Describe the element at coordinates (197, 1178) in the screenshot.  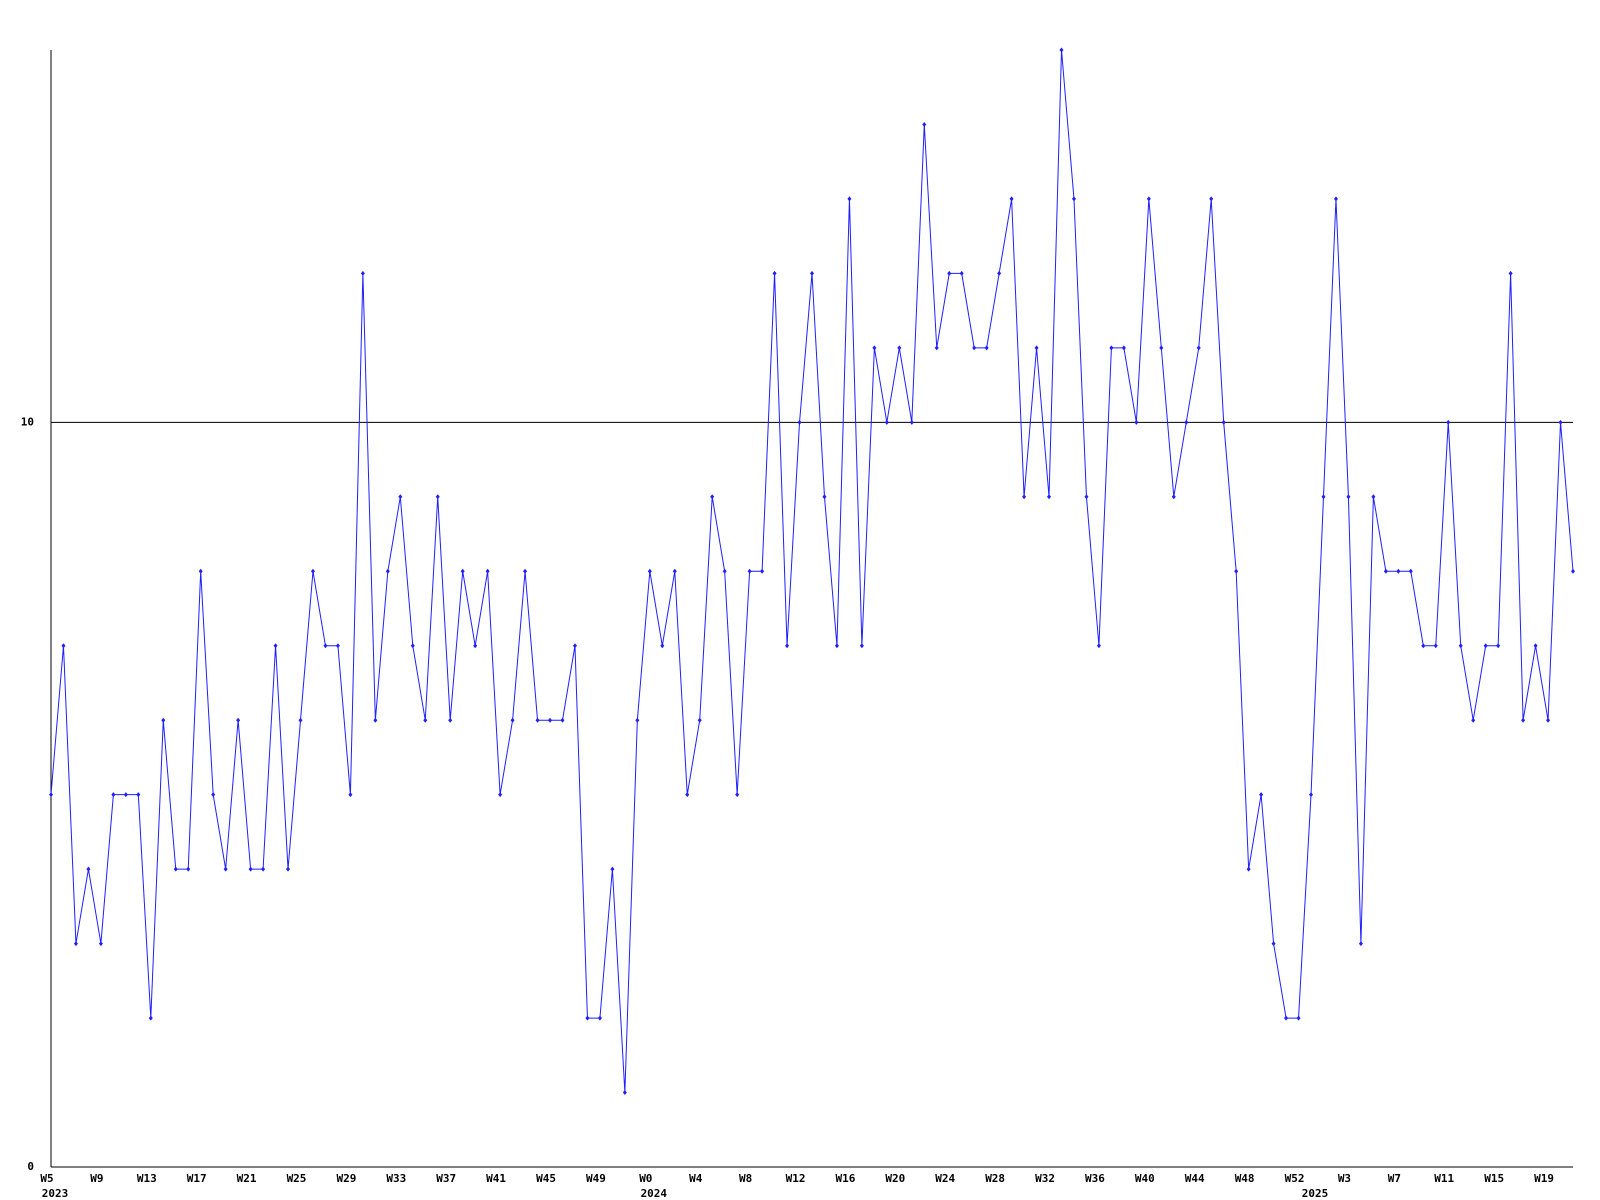
I see `x-tick-label: W17` at that location.